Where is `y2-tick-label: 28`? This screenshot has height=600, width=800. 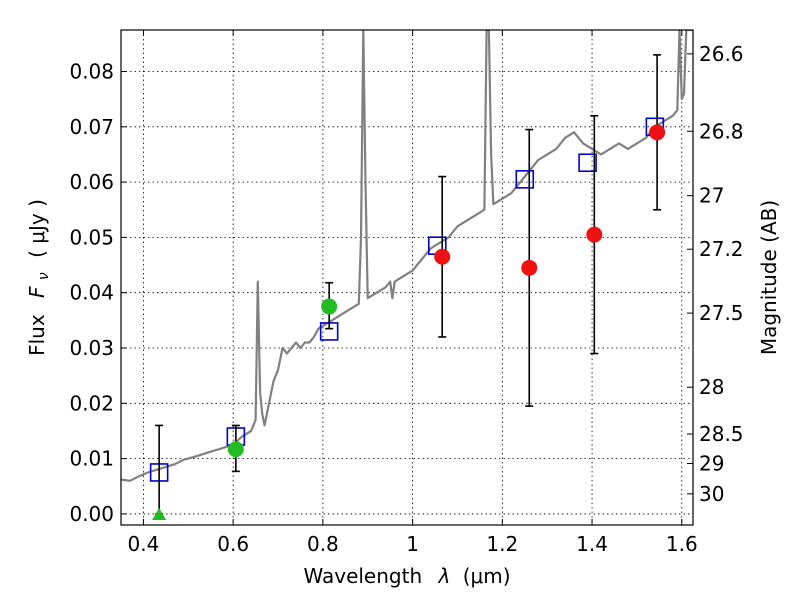
y2-tick-label: 28 is located at coordinates (711, 387).